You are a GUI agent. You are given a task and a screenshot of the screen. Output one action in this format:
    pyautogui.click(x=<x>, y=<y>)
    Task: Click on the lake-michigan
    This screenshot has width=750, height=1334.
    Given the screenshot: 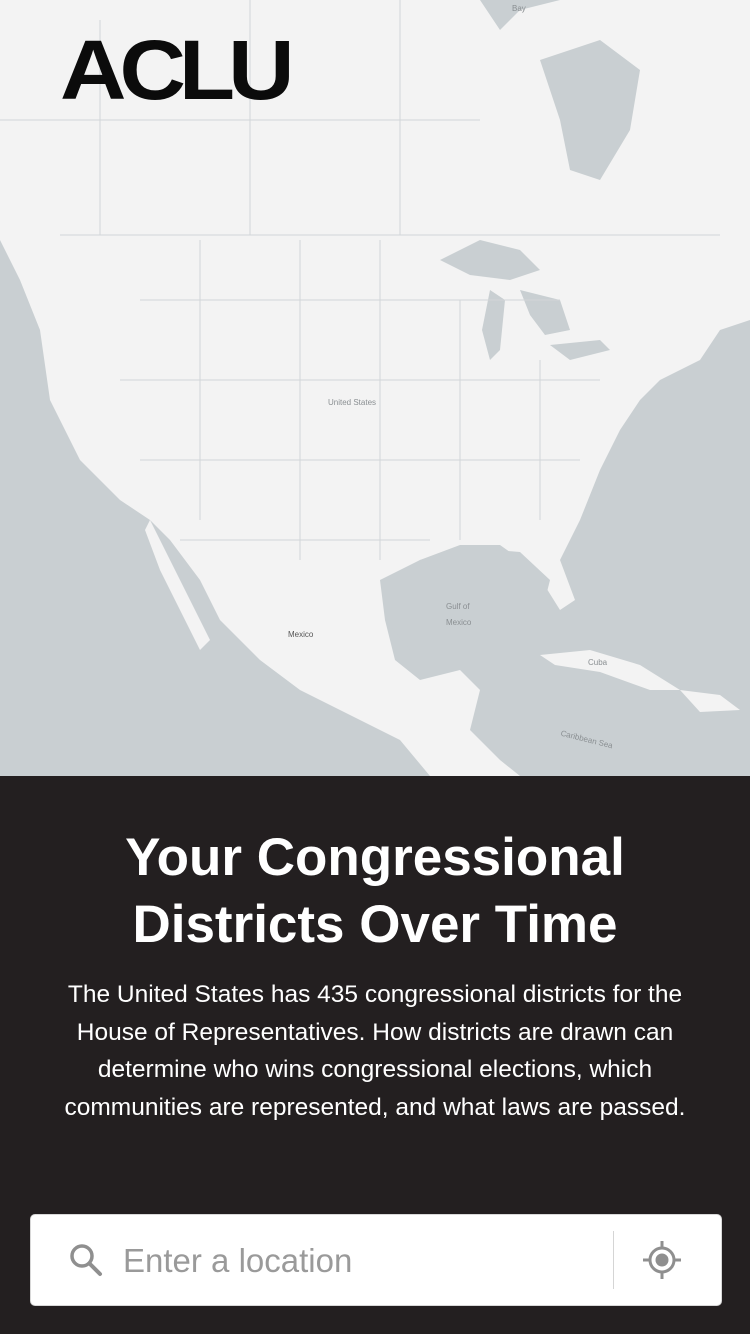 What is the action you would take?
    pyautogui.click(x=493, y=325)
    